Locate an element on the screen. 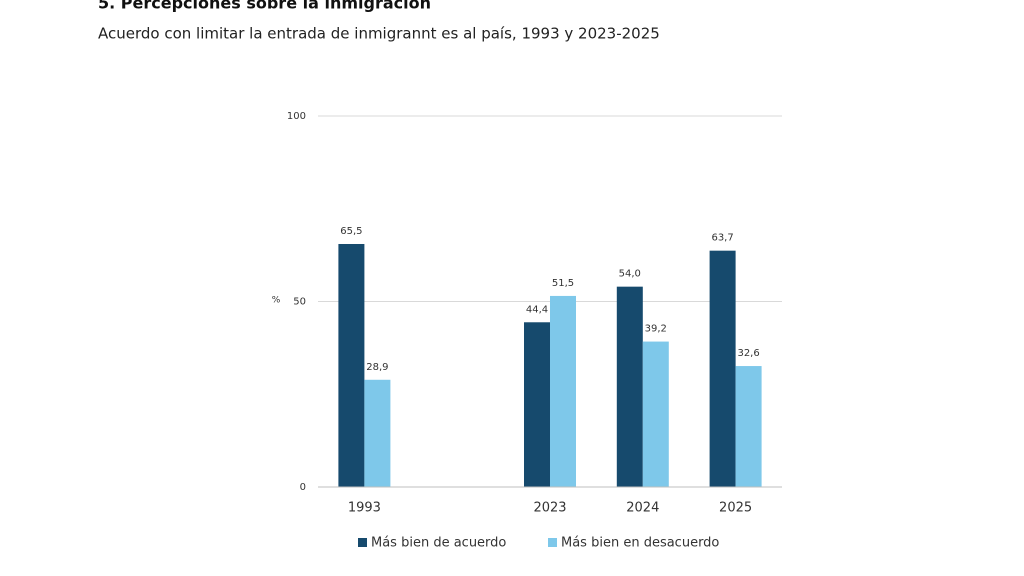 The image size is (1024, 576). y-tick-label: 100 is located at coordinates (296, 116).